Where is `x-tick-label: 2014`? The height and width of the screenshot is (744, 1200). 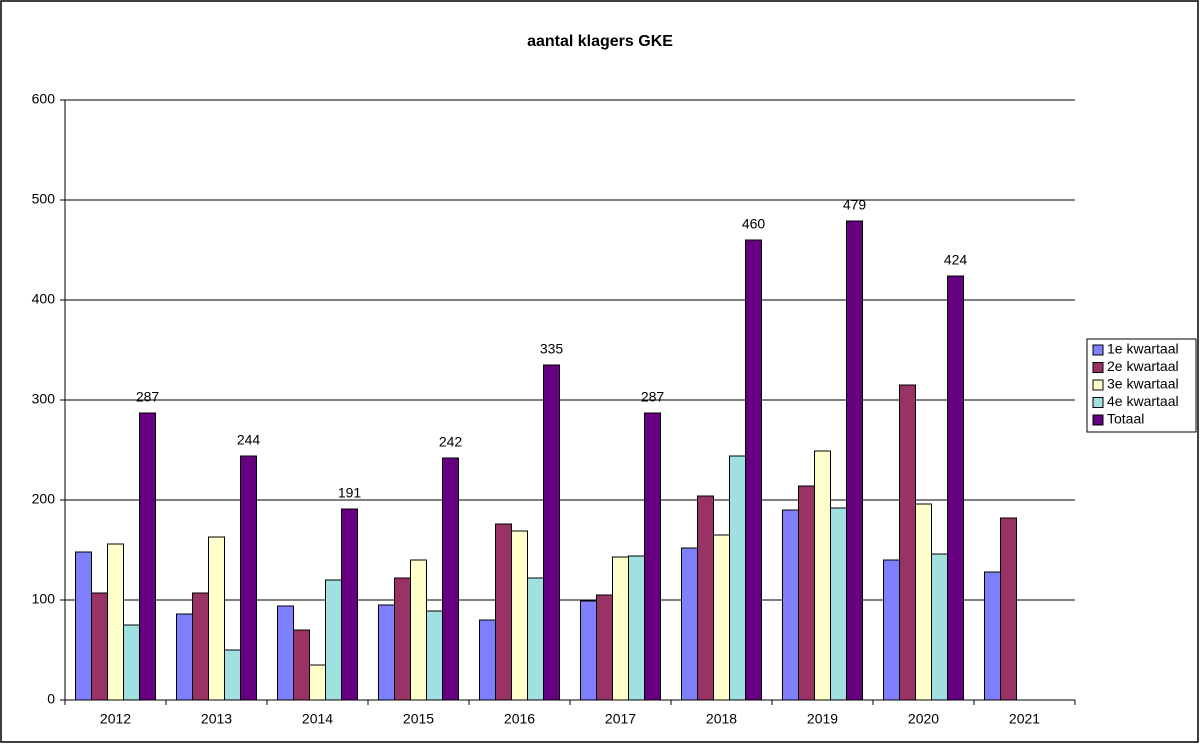 x-tick-label: 2014 is located at coordinates (317, 719).